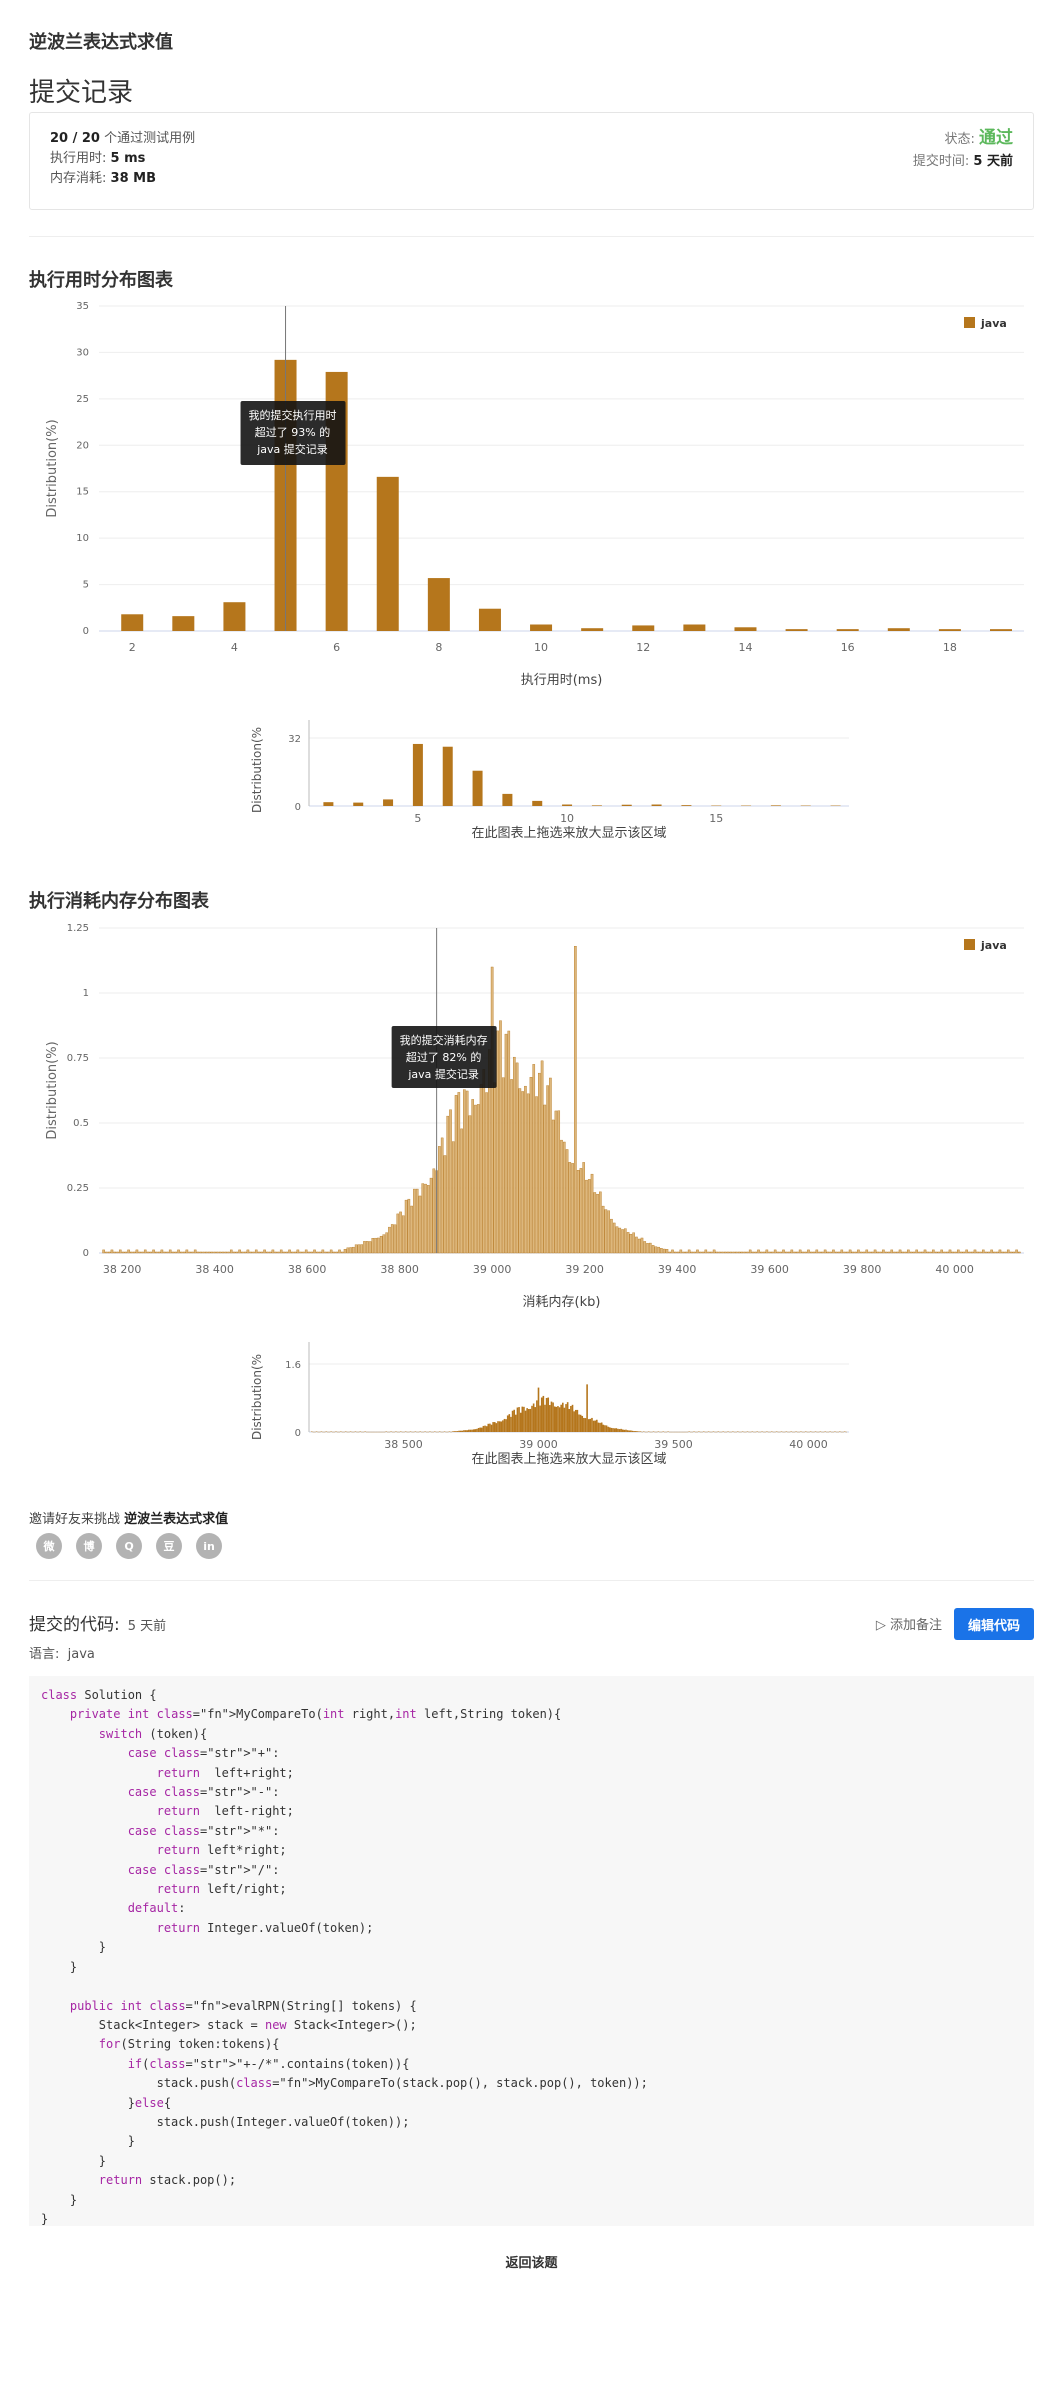 This screenshot has height=2388, width=1063. I want to click on wechat-icon: 微, so click(49, 1546).